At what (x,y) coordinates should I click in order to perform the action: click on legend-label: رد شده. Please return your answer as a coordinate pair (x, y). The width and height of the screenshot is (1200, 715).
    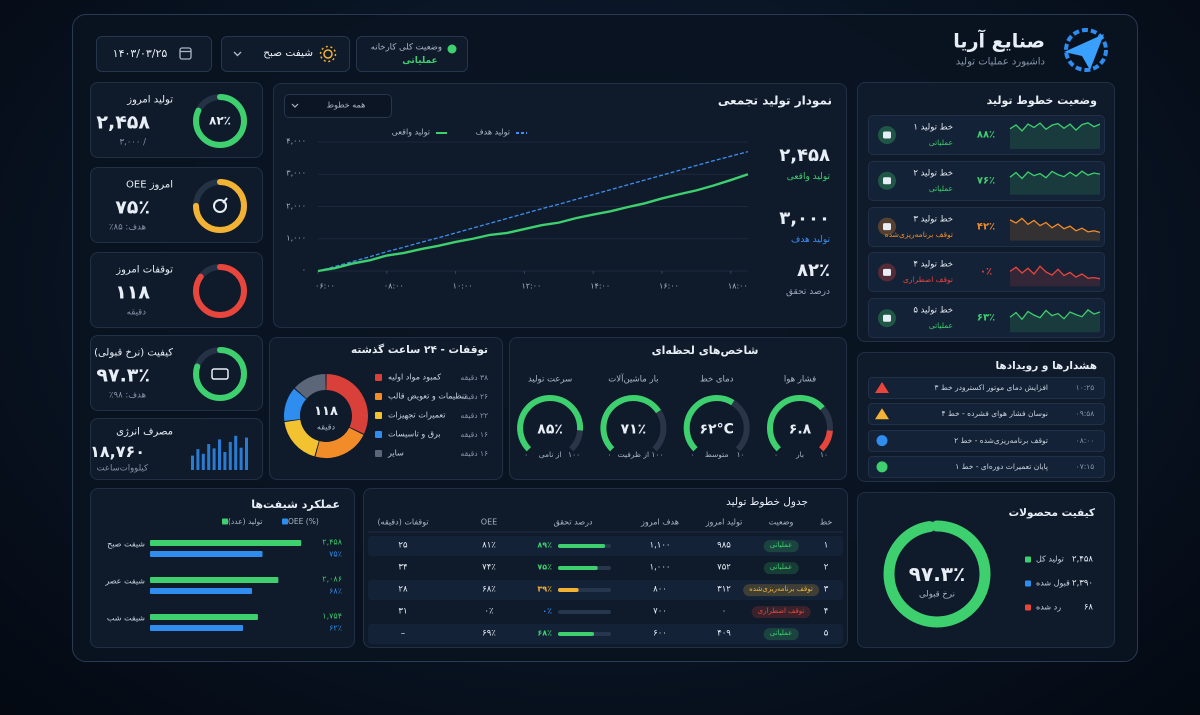
    Looking at the image, I should click on (1049, 607).